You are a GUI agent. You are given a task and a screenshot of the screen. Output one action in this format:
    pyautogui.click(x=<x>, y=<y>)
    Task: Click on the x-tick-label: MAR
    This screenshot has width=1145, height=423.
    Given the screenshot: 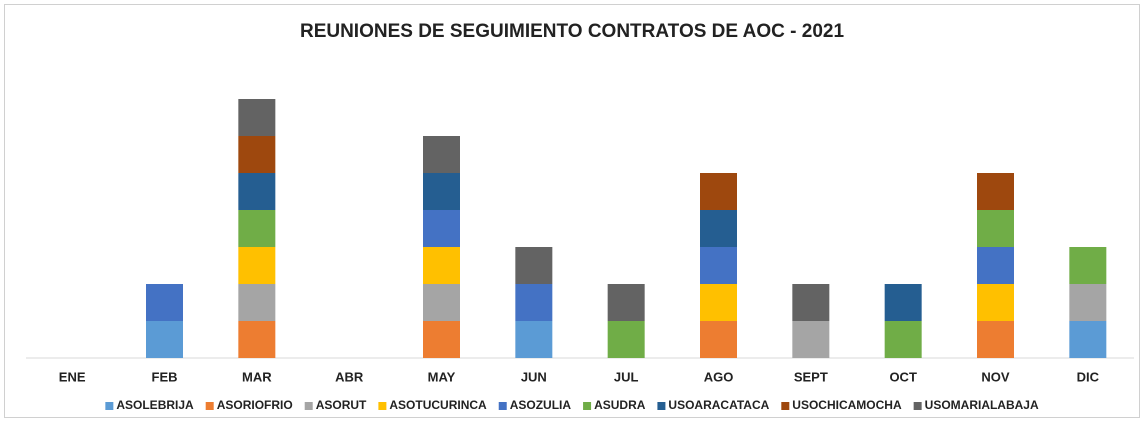 What is the action you would take?
    pyautogui.click(x=257, y=376)
    